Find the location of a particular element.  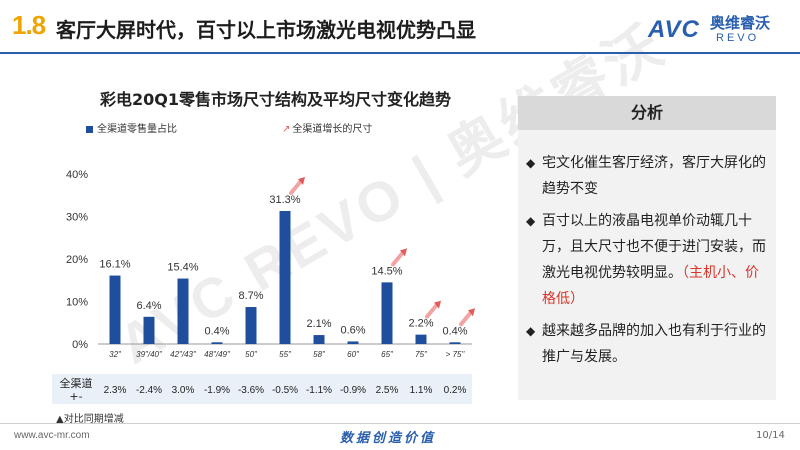

footer-slogan: 数据创造价值 is located at coordinates (388, 438).